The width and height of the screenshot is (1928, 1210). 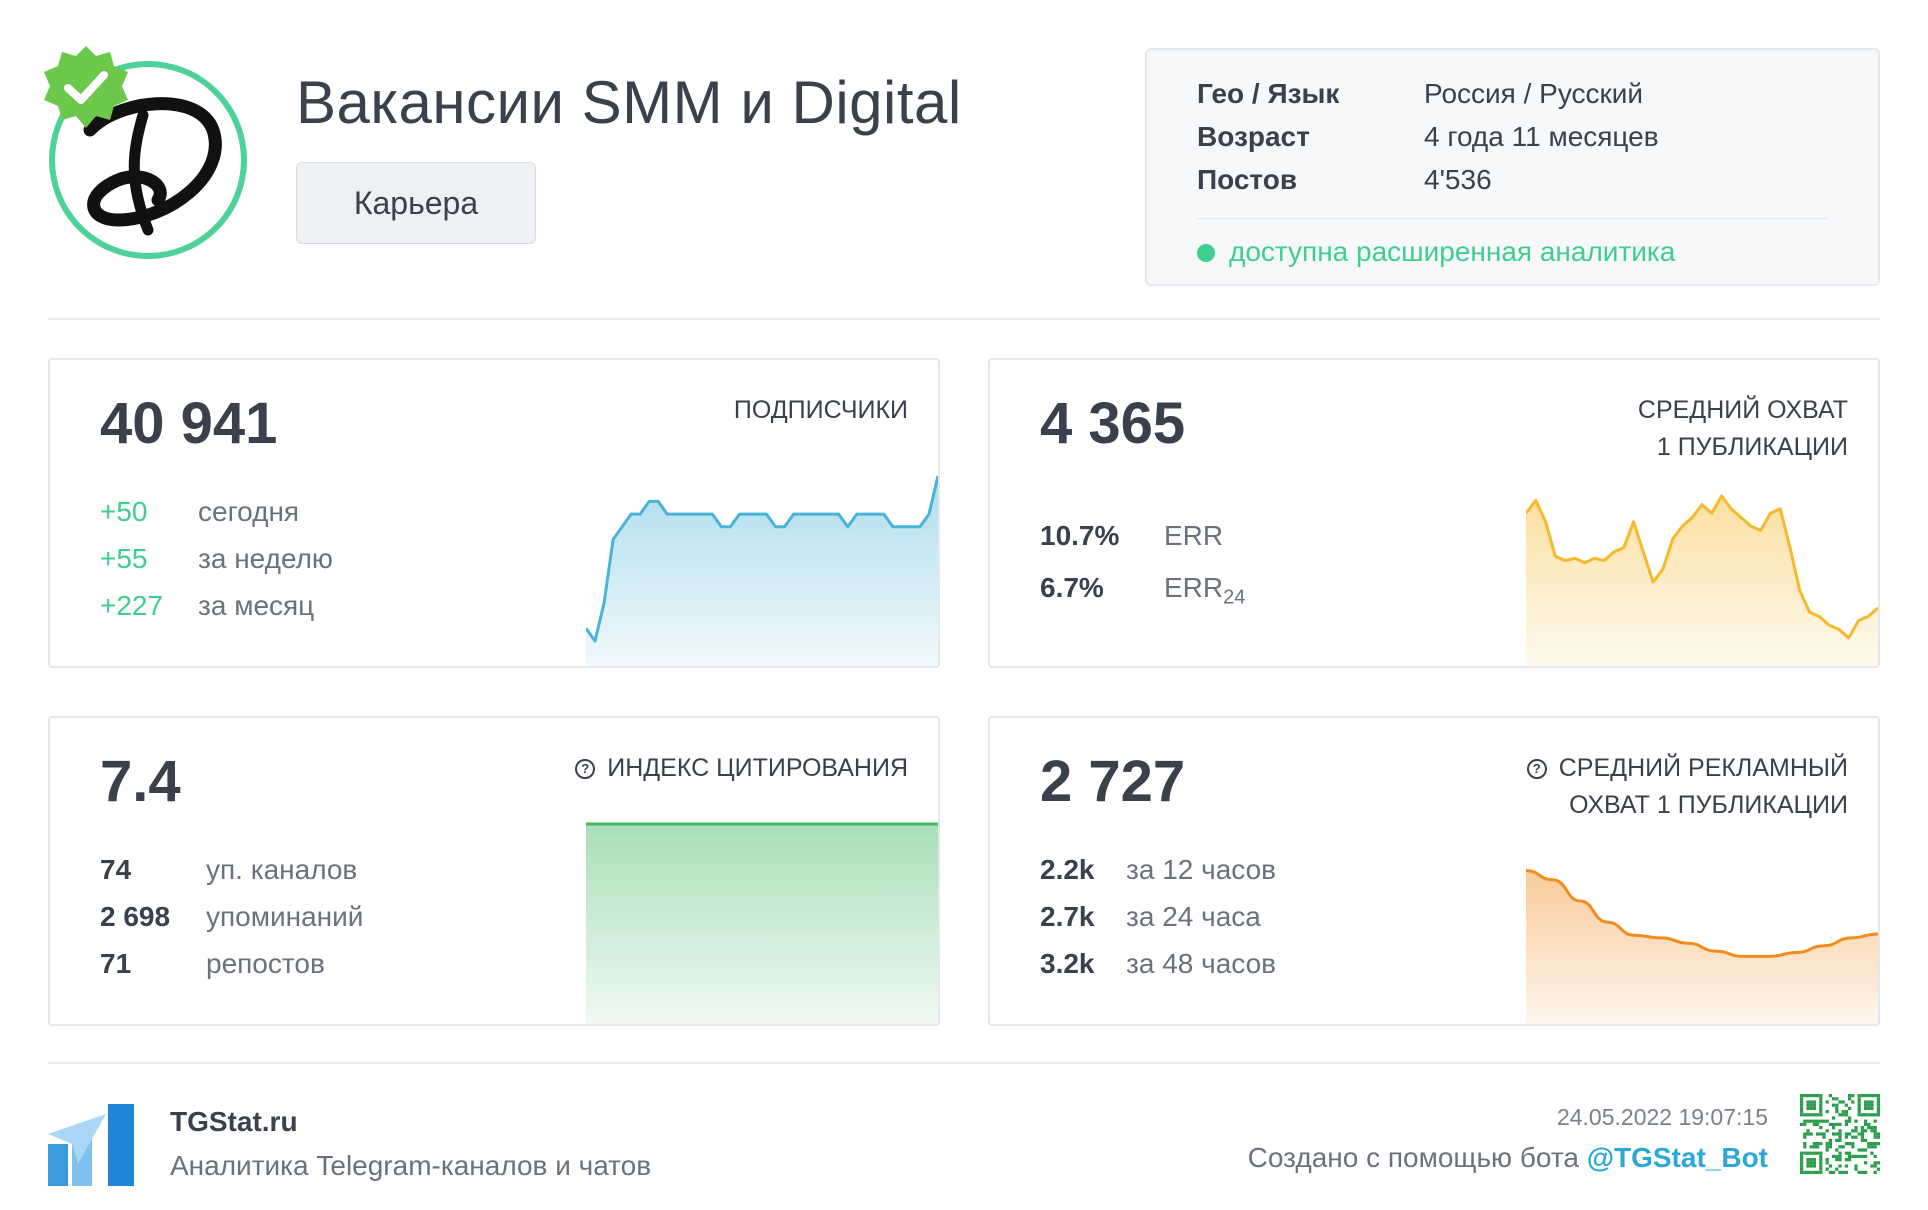 I want to click on category-button: Карьера, so click(x=416, y=203).